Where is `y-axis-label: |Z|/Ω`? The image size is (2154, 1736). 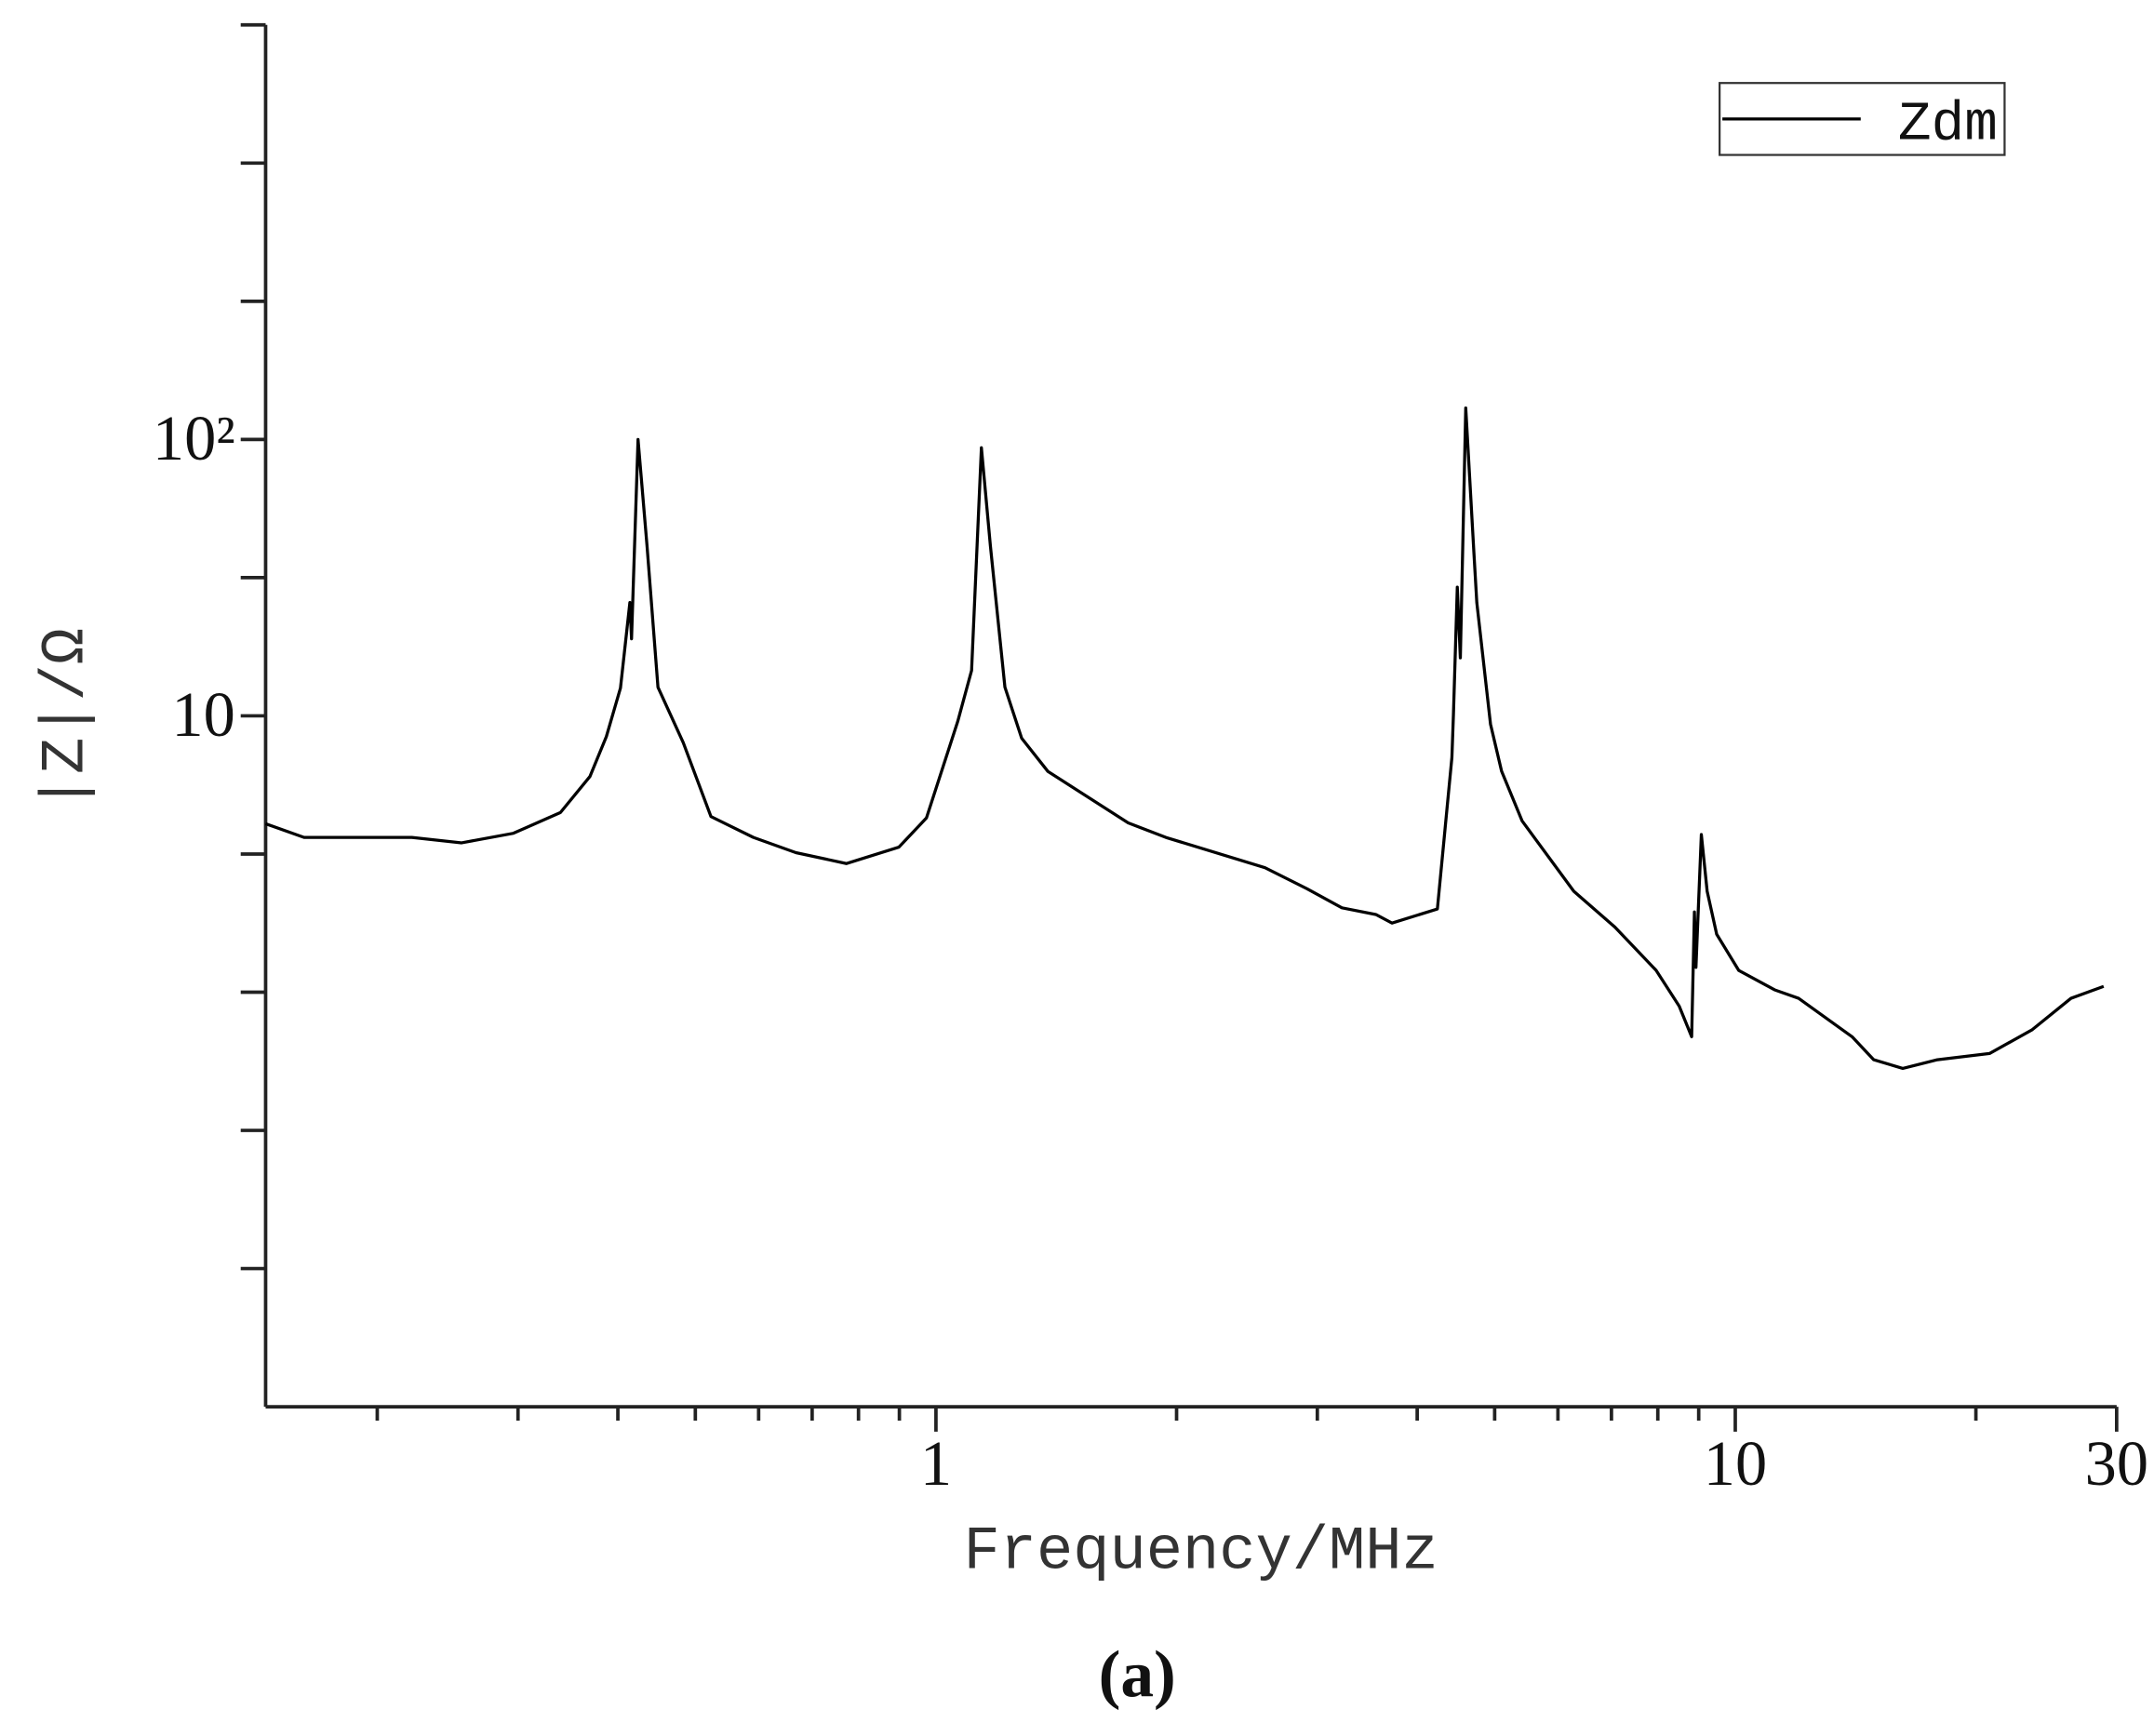 y-axis-label: |Z|/Ω is located at coordinates (67, 719).